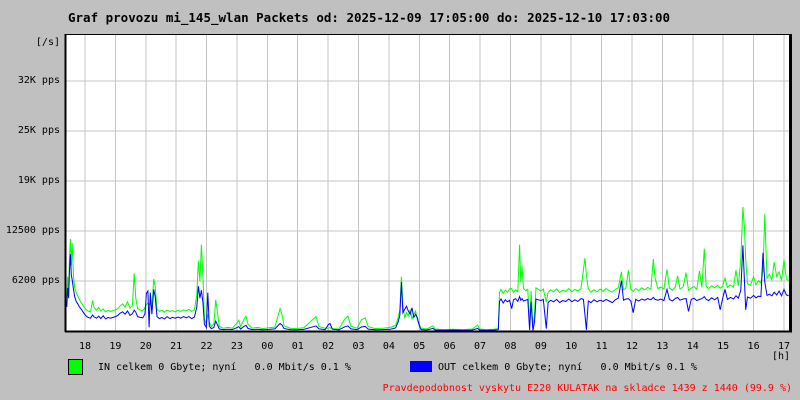 The width and height of the screenshot is (800, 400). Describe the element at coordinates (297, 346) in the screenshot. I see `x-tick-label: 01` at that location.